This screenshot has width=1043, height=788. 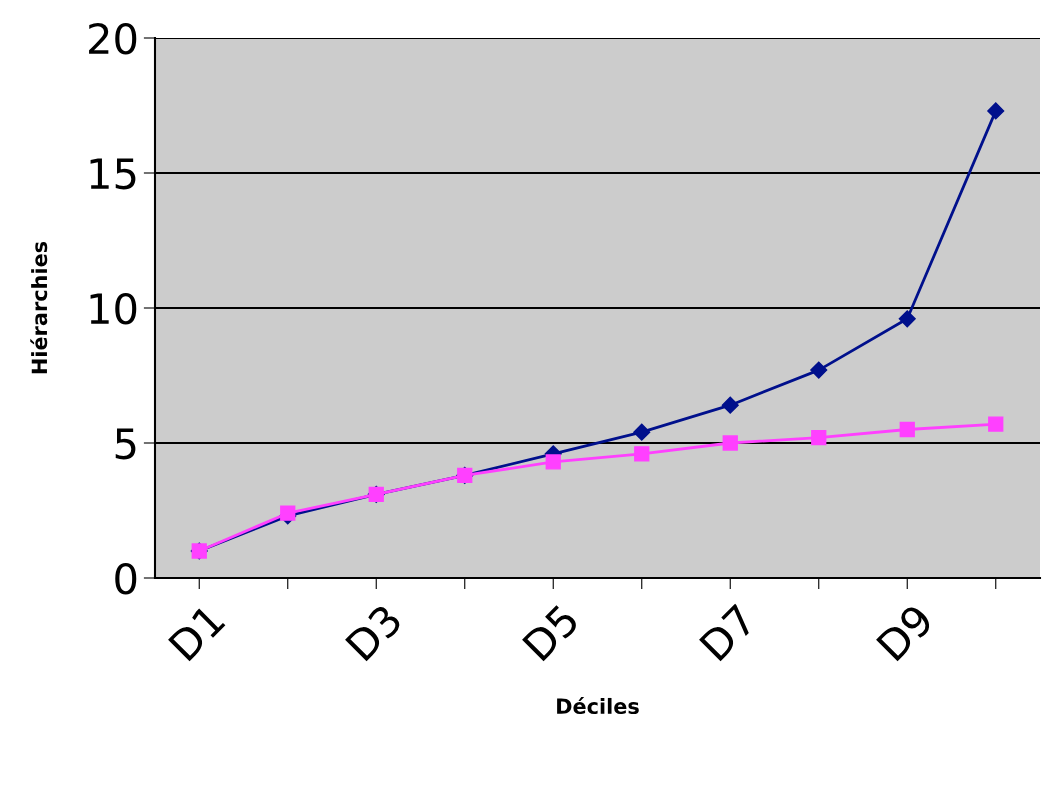 What do you see at coordinates (374, 632) in the screenshot?
I see `x-tick-label: D3` at bounding box center [374, 632].